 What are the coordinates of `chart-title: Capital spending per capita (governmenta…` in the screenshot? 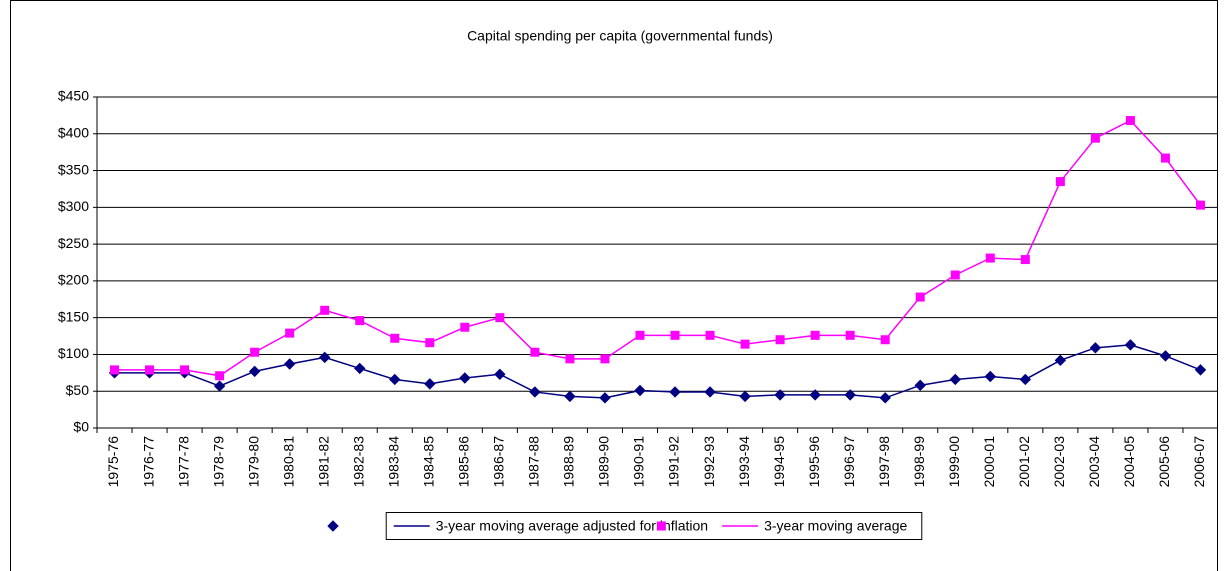 It's located at (620, 36).